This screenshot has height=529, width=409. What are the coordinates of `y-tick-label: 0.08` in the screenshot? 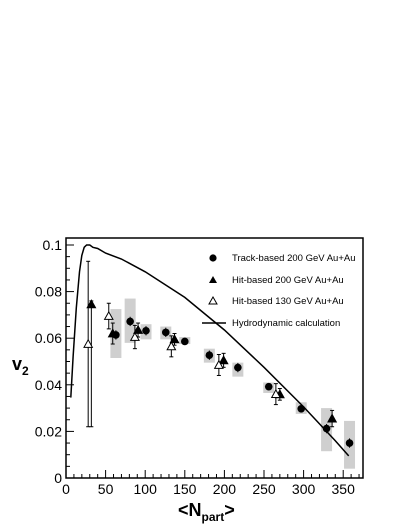 It's located at (48, 292).